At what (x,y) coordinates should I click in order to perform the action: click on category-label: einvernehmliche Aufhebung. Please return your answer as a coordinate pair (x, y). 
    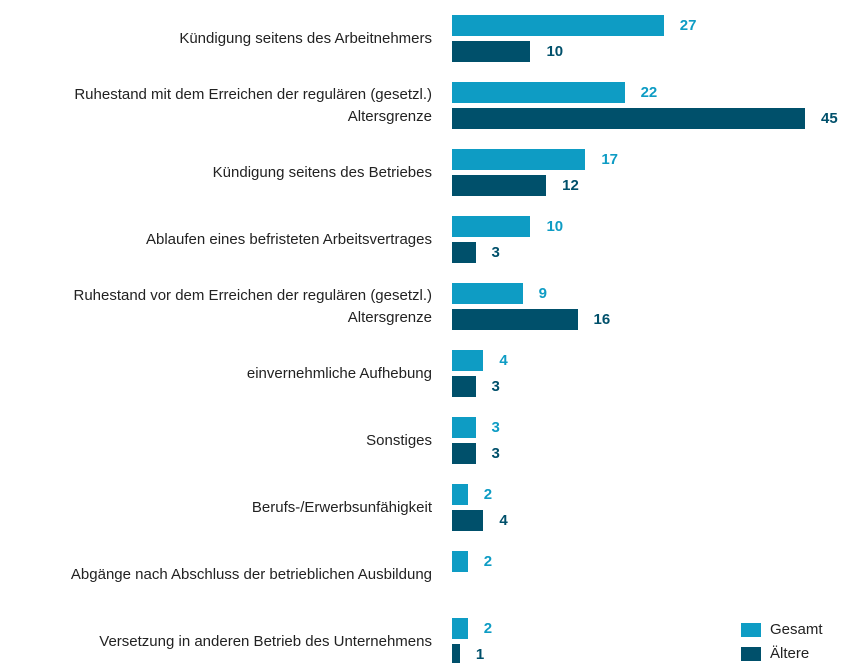
    Looking at the image, I should click on (339, 373).